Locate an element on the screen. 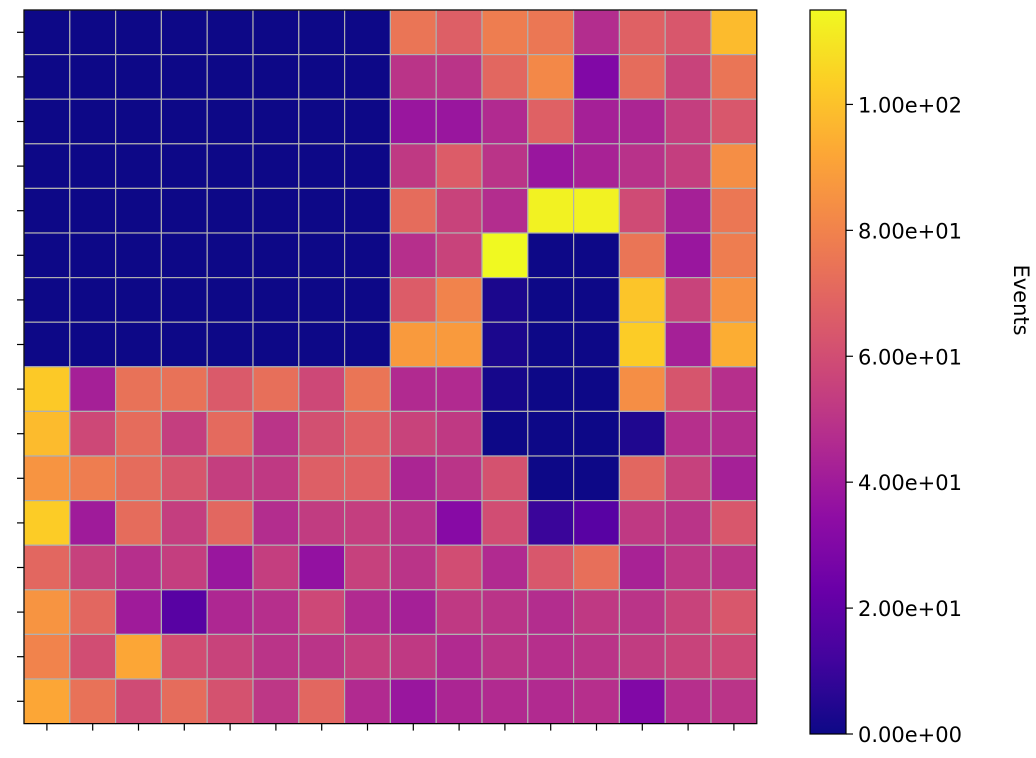 The width and height of the screenshot is (1036, 758). colorbar-tick-label: 8.00e+01 is located at coordinates (910, 231).